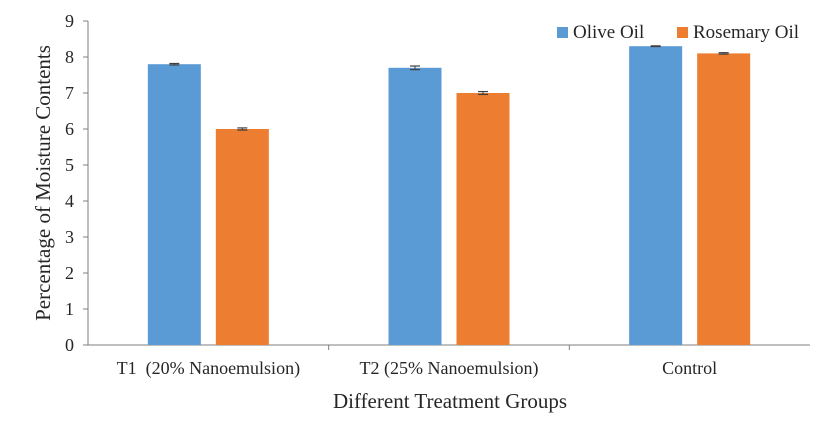 The image size is (825, 424). What do you see at coordinates (69, 165) in the screenshot?
I see `y-tick-label: 5` at bounding box center [69, 165].